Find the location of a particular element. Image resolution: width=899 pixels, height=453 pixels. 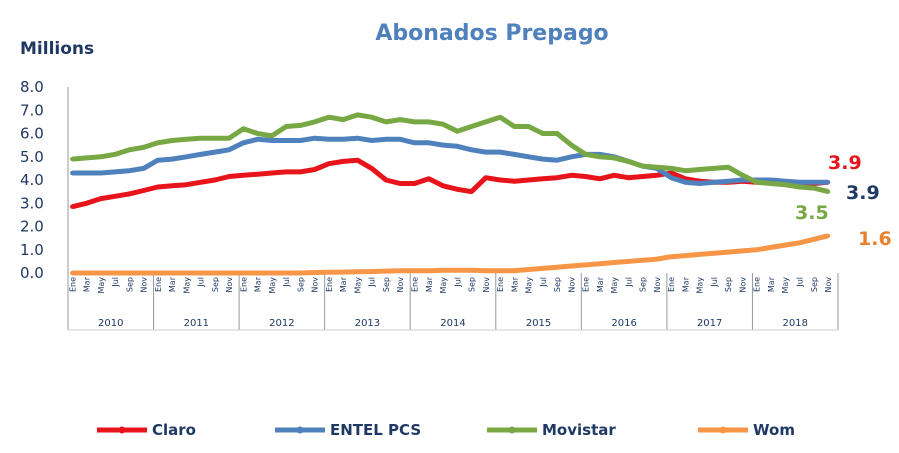

x-year-label: 2014 is located at coordinates (452, 323).